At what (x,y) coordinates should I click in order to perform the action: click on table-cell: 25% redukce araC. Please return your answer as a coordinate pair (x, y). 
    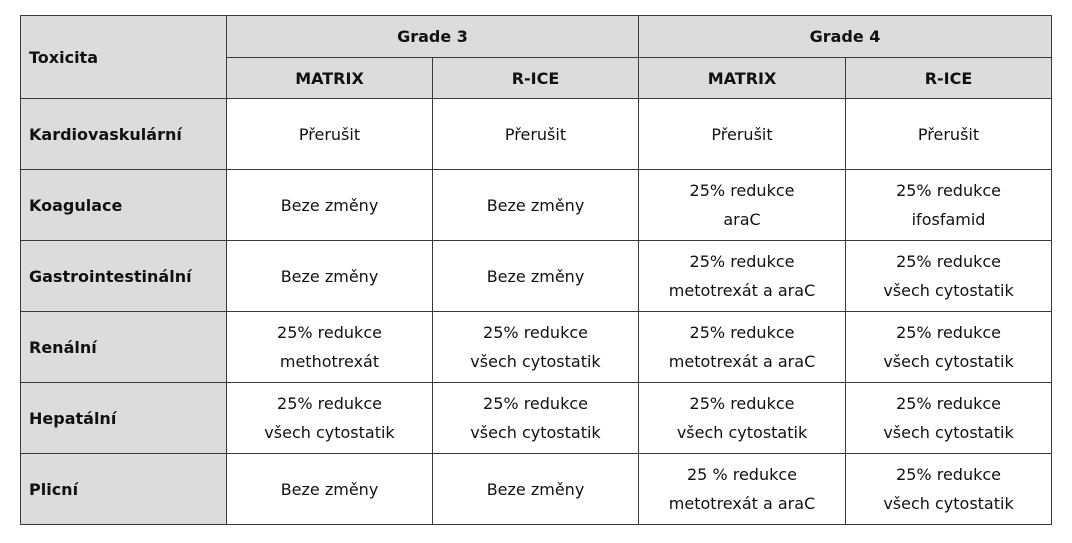
    Looking at the image, I should click on (742, 205).